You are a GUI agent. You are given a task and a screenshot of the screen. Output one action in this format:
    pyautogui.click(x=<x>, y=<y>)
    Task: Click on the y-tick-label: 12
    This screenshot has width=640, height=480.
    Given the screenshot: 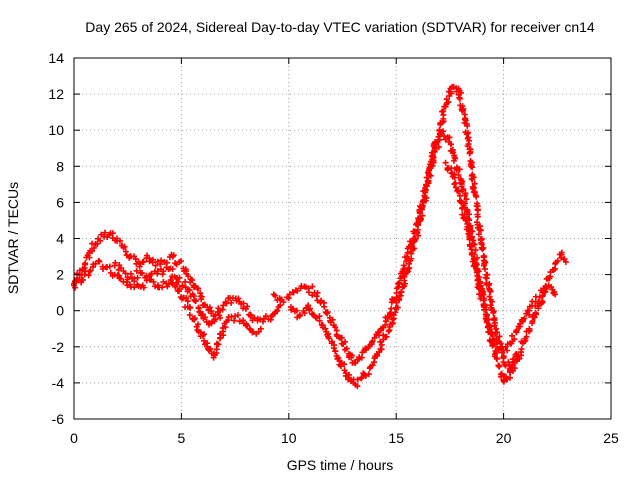 What is the action you would take?
    pyautogui.click(x=56, y=94)
    